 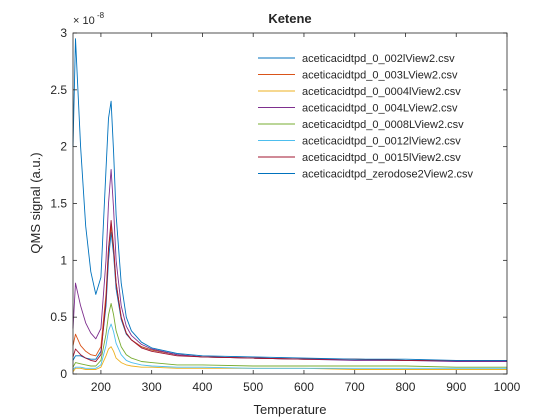 I want to click on y-tick-label: 1, so click(x=63, y=260).